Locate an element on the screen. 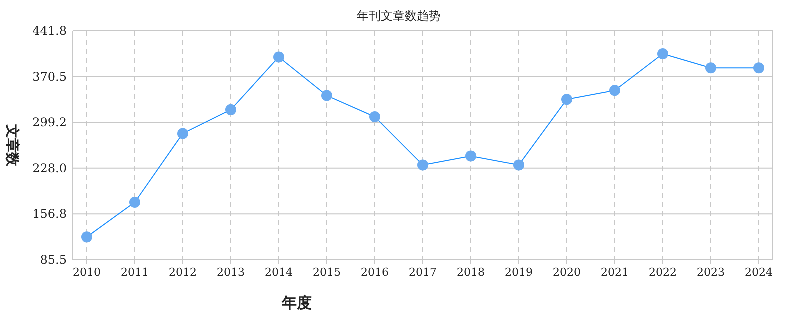 This screenshot has width=798, height=330. x-tick-label: 2019 is located at coordinates (519, 272).